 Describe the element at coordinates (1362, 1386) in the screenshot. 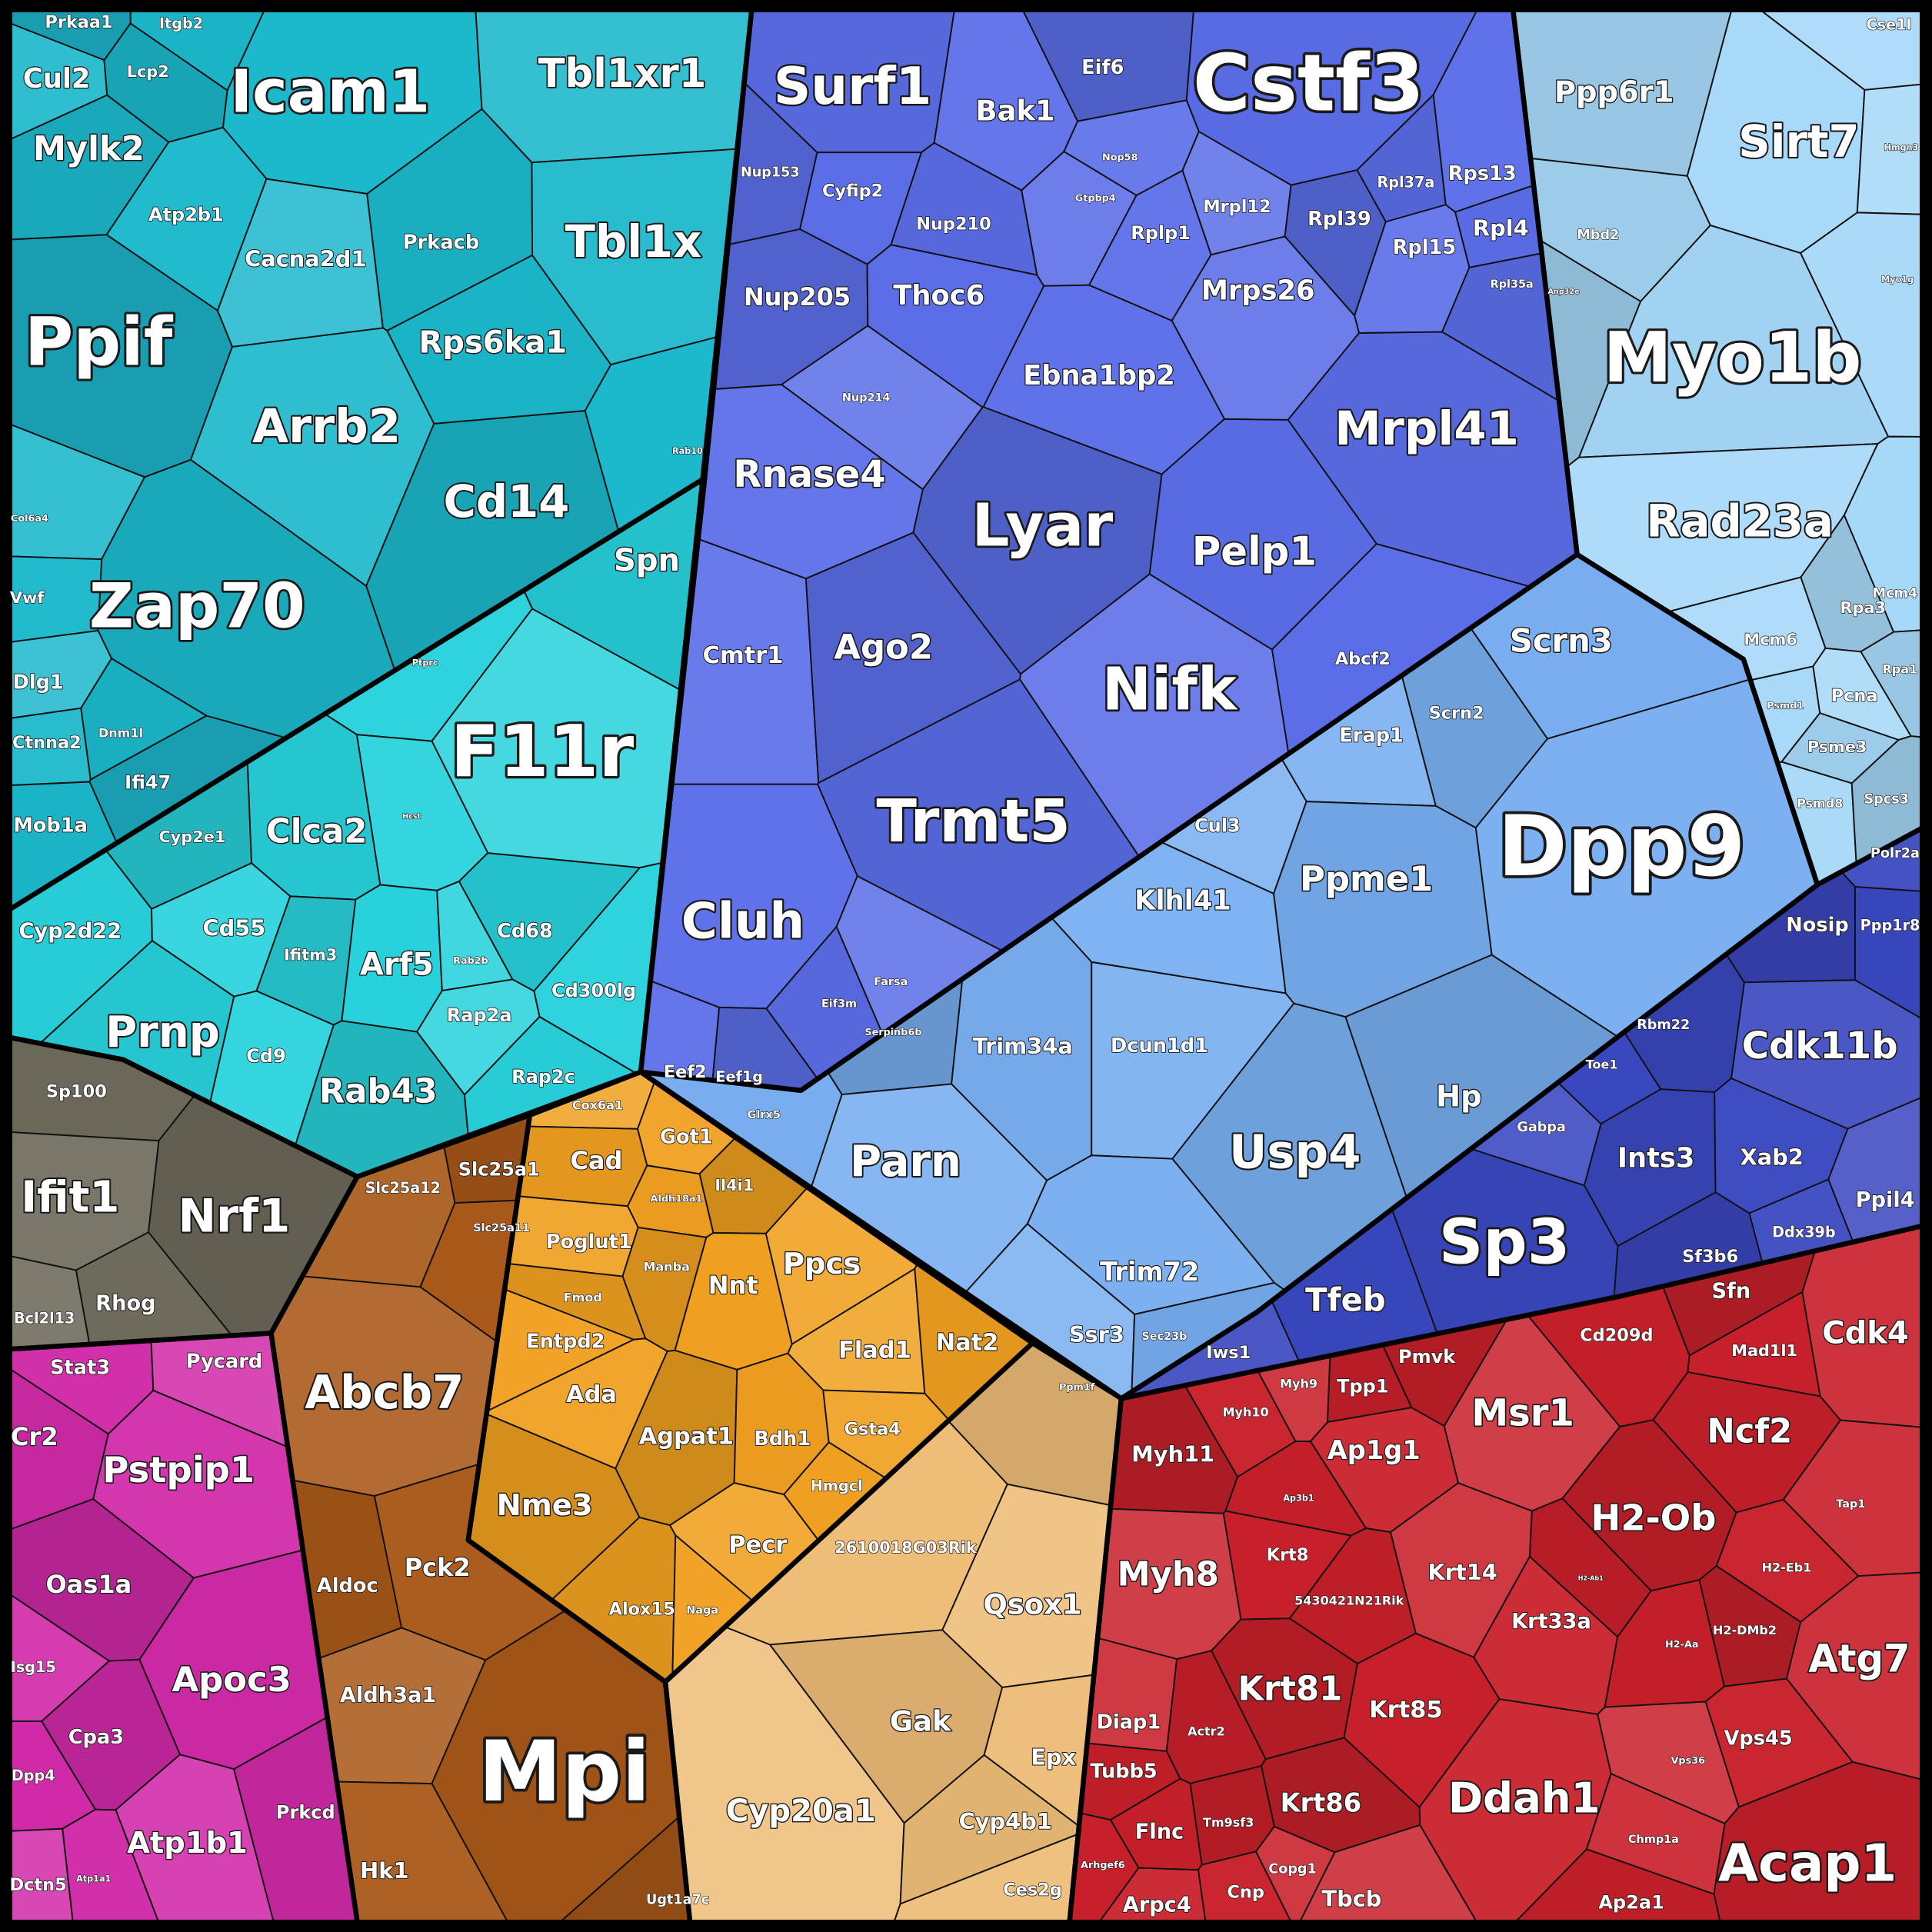

I see `cell-label: Tpp1` at that location.